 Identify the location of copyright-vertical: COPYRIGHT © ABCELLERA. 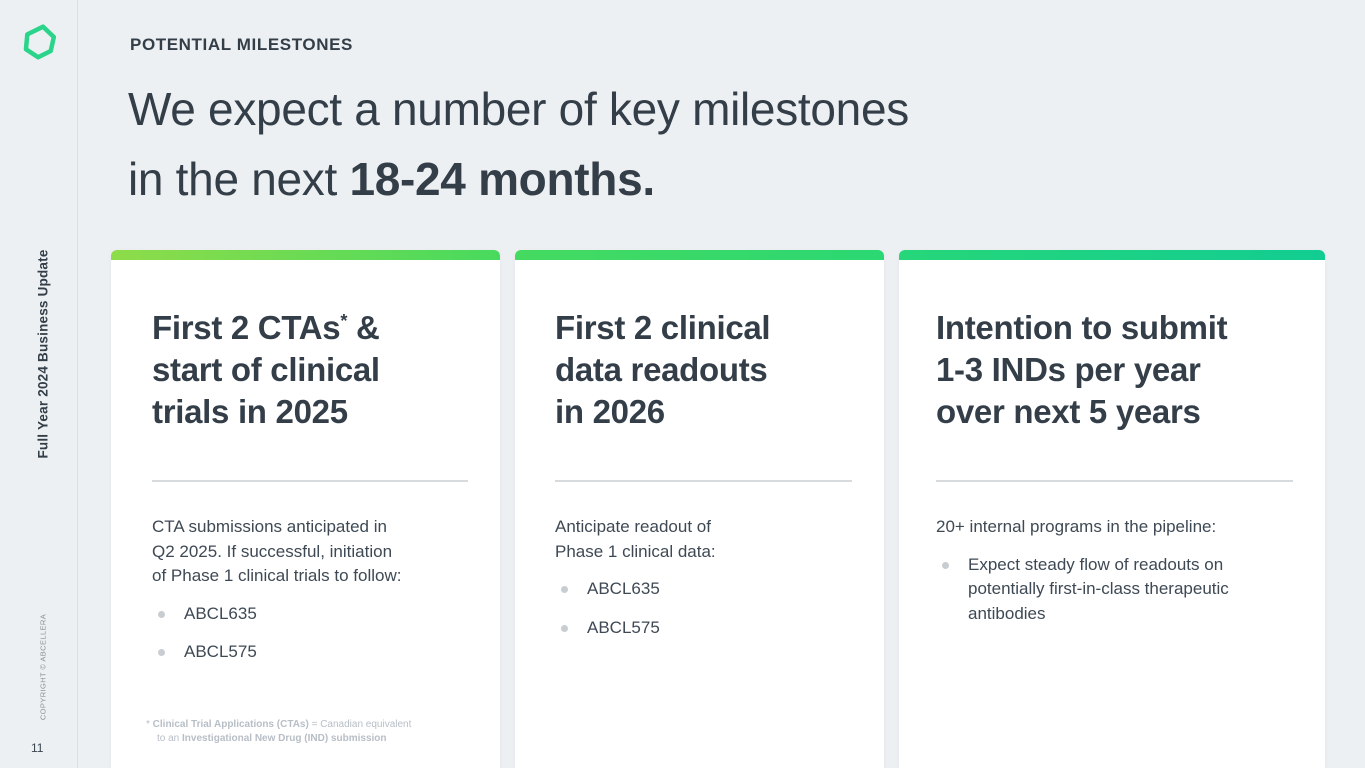
(43, 667).